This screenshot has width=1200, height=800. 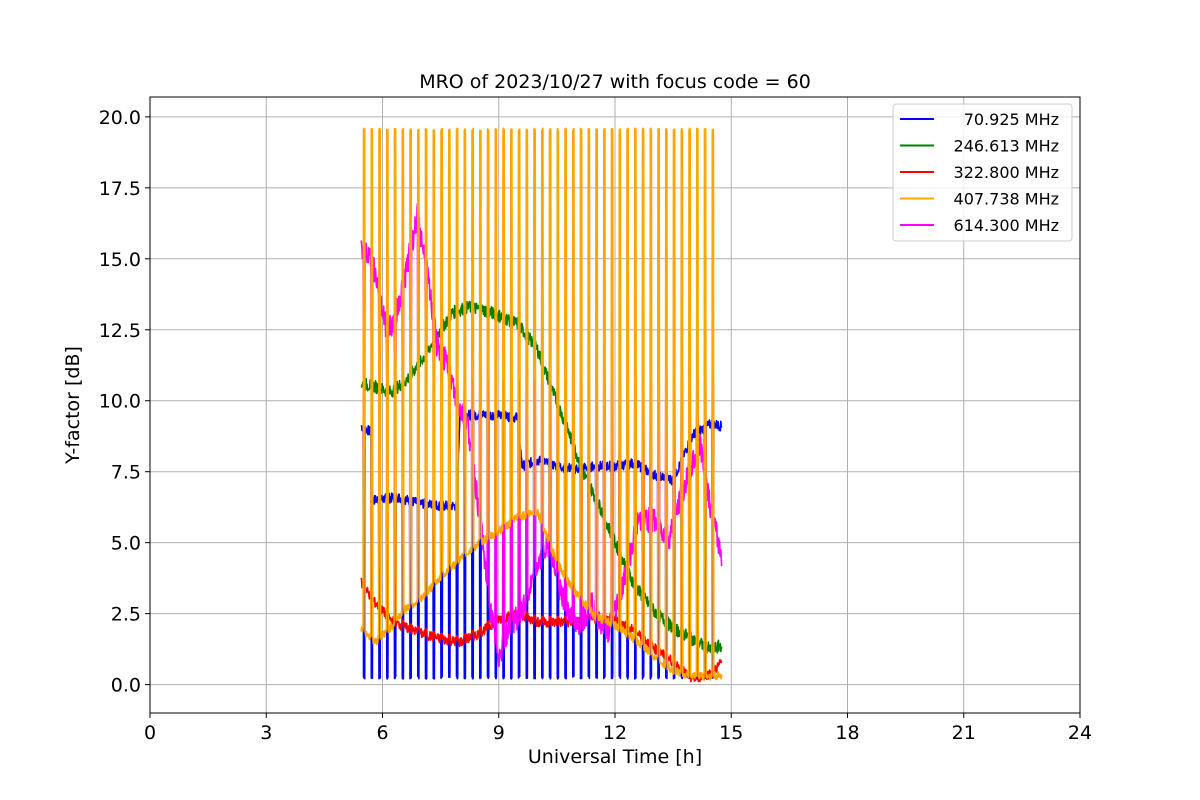 I want to click on series-line, so click(x=541, y=630).